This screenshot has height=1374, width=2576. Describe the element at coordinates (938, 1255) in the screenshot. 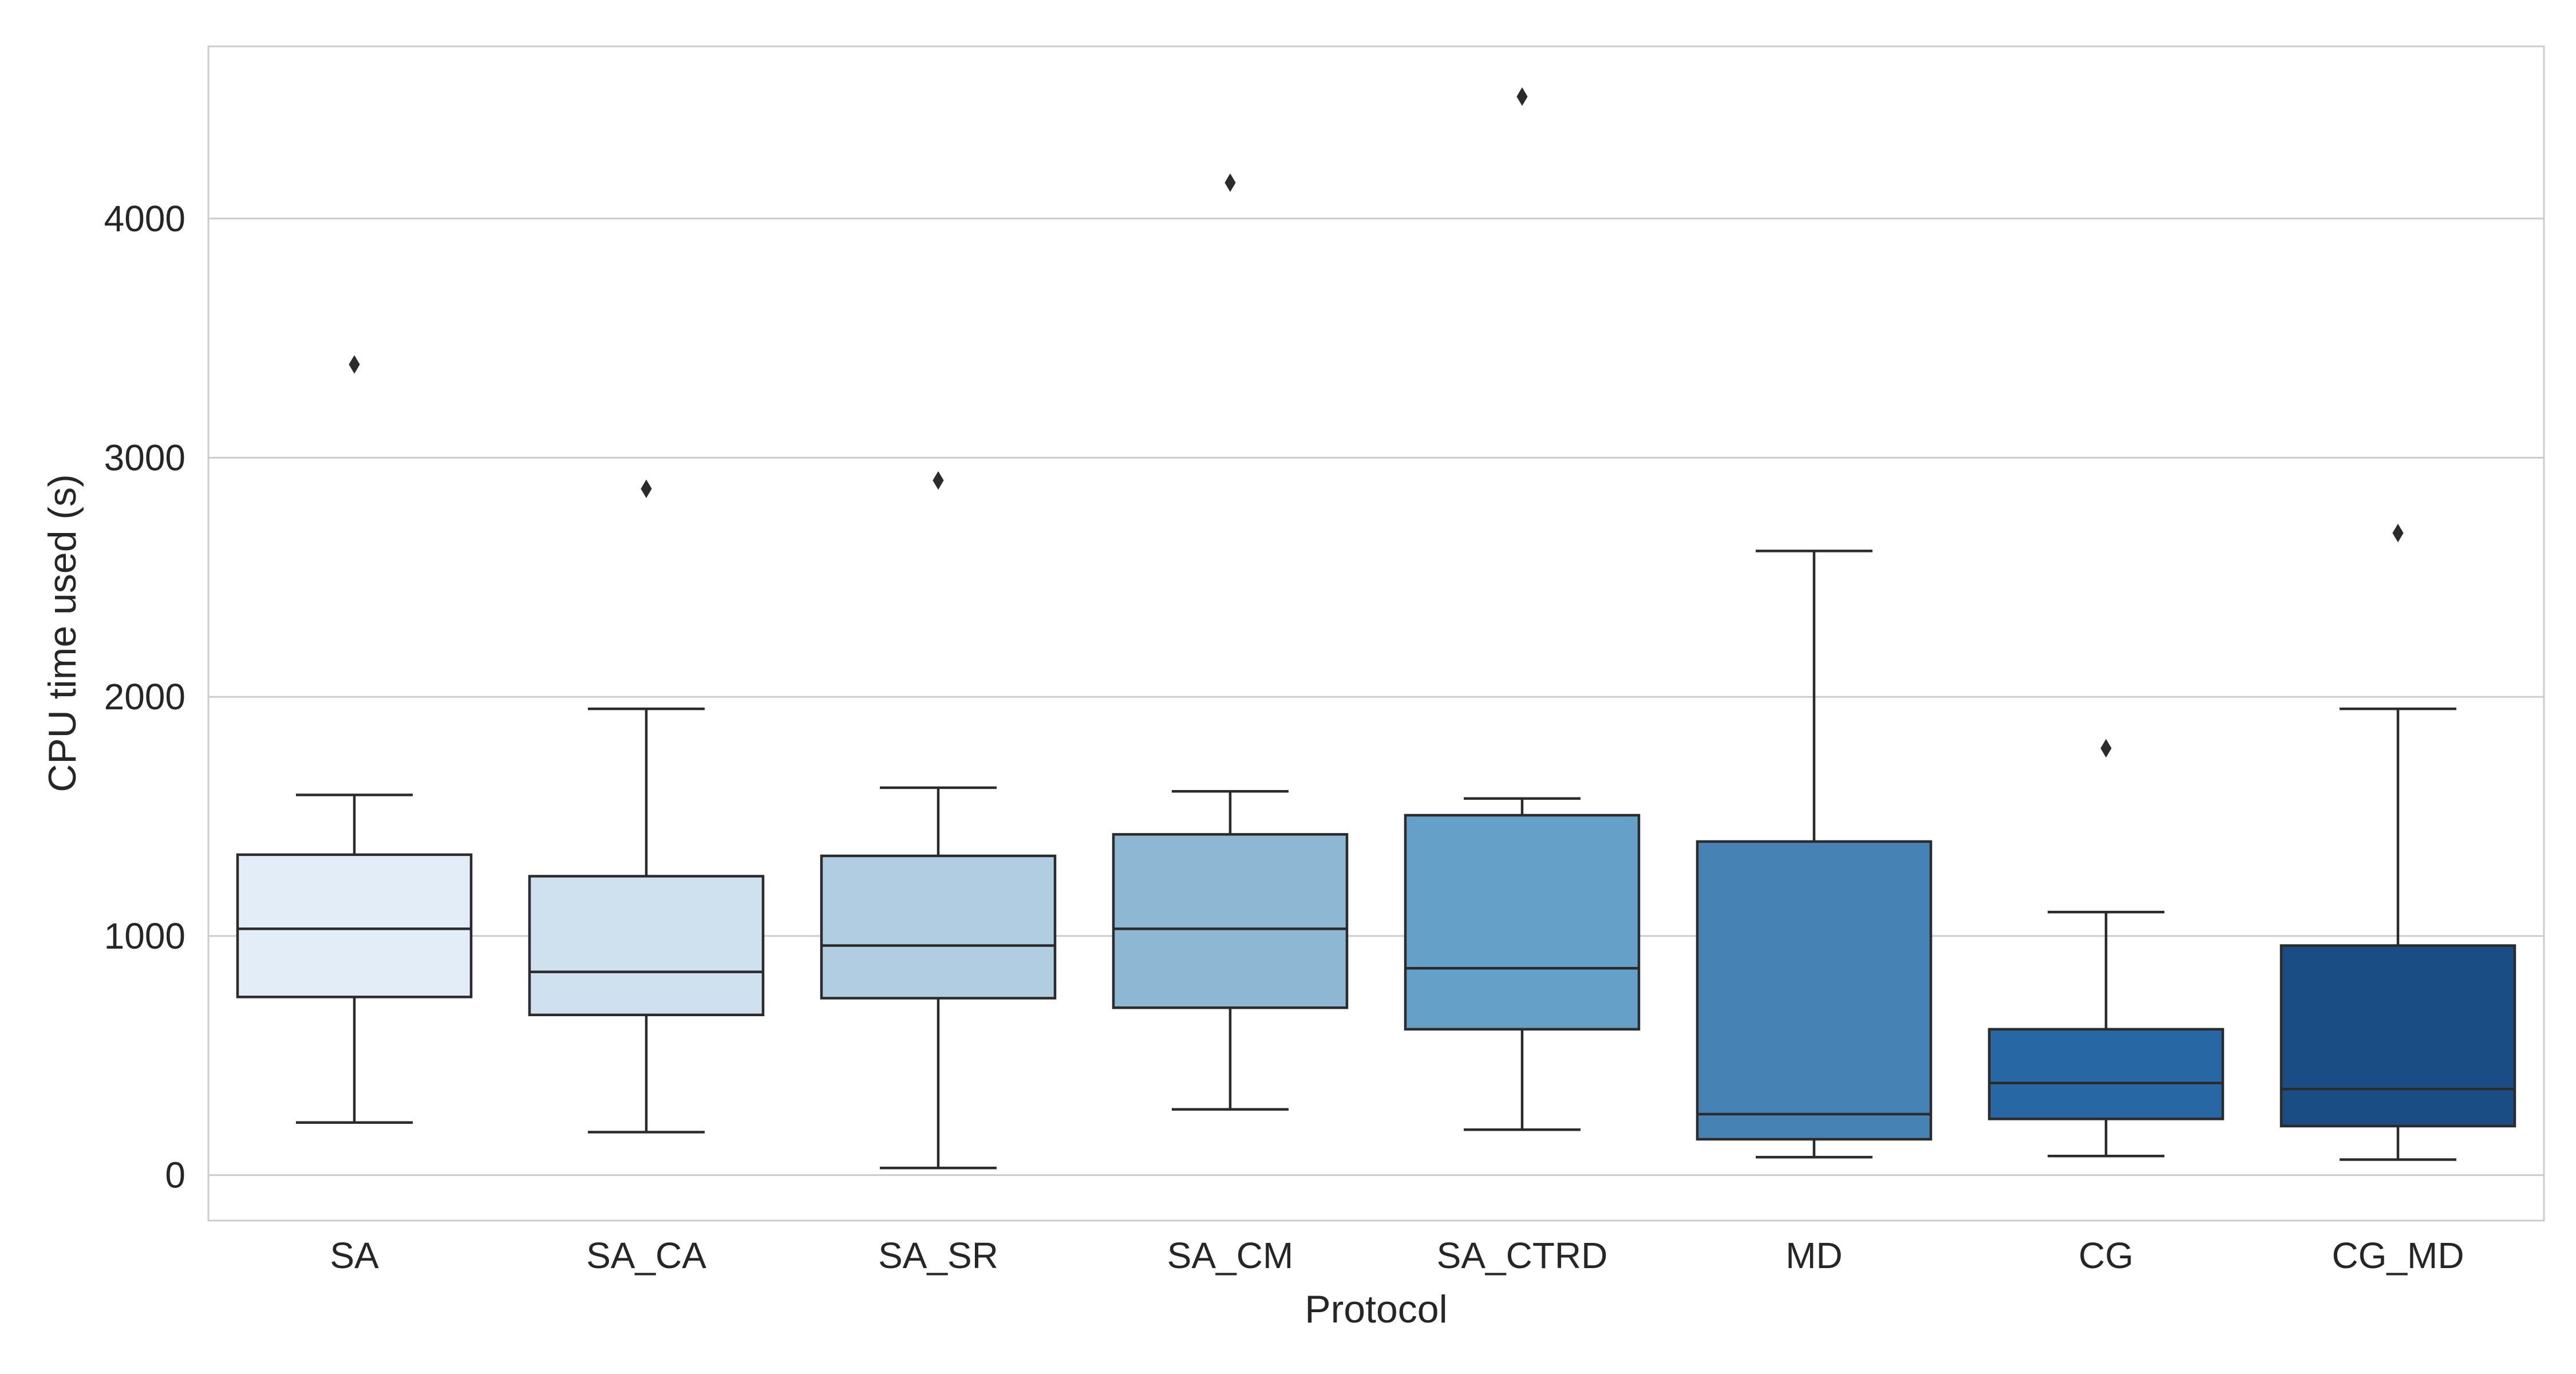

I see `x-tick-label: SA_SR` at that location.